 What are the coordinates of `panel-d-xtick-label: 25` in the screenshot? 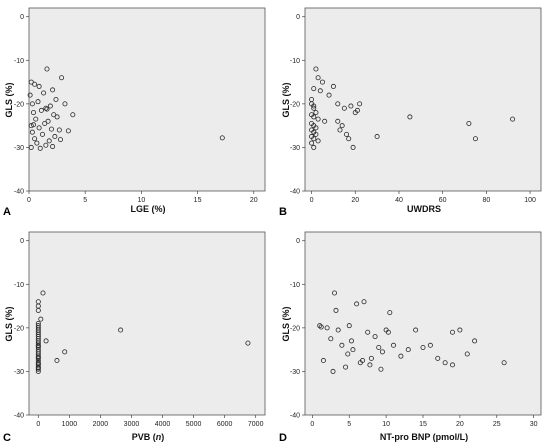 It's located at (497, 424).